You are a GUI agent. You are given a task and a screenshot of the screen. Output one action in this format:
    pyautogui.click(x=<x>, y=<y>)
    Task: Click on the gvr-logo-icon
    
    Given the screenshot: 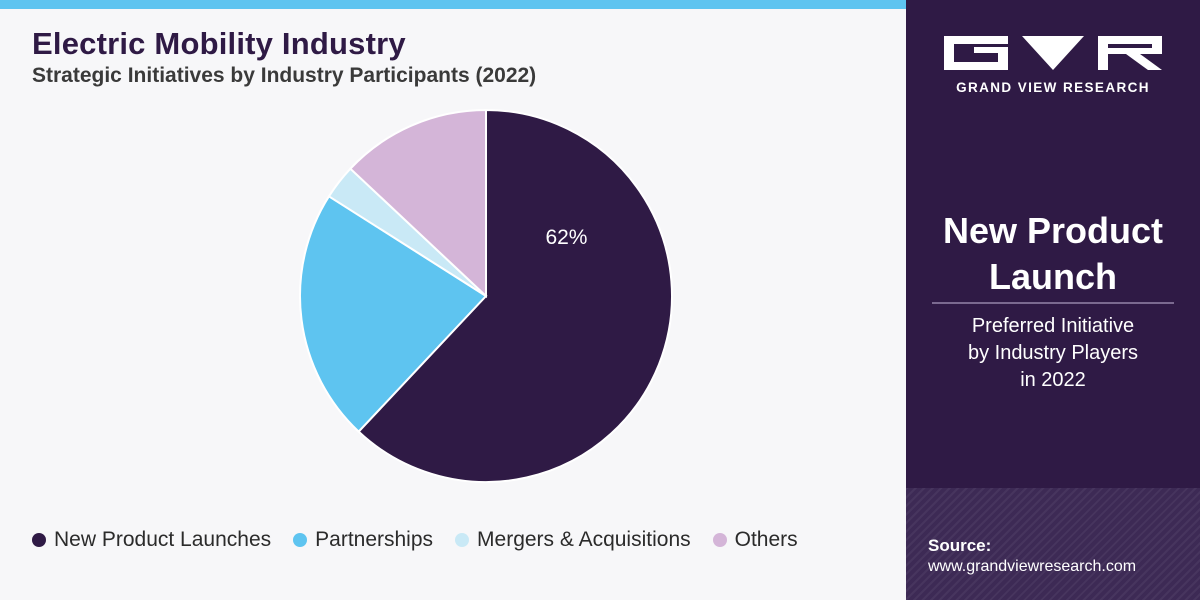 What is the action you would take?
    pyautogui.click(x=1053, y=53)
    